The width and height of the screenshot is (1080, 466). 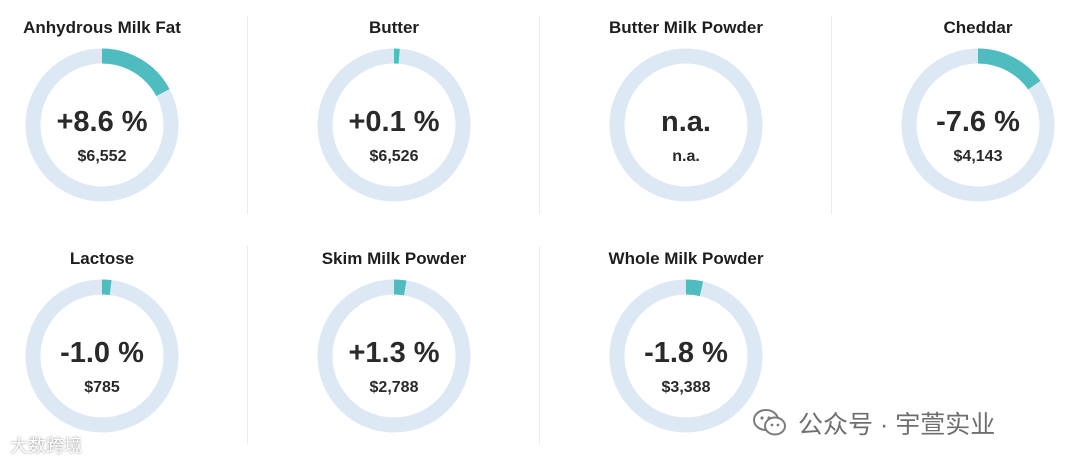 I want to click on commodity-card-cheddar: Cheddar -7.6 % $4,143, so click(x=978, y=110).